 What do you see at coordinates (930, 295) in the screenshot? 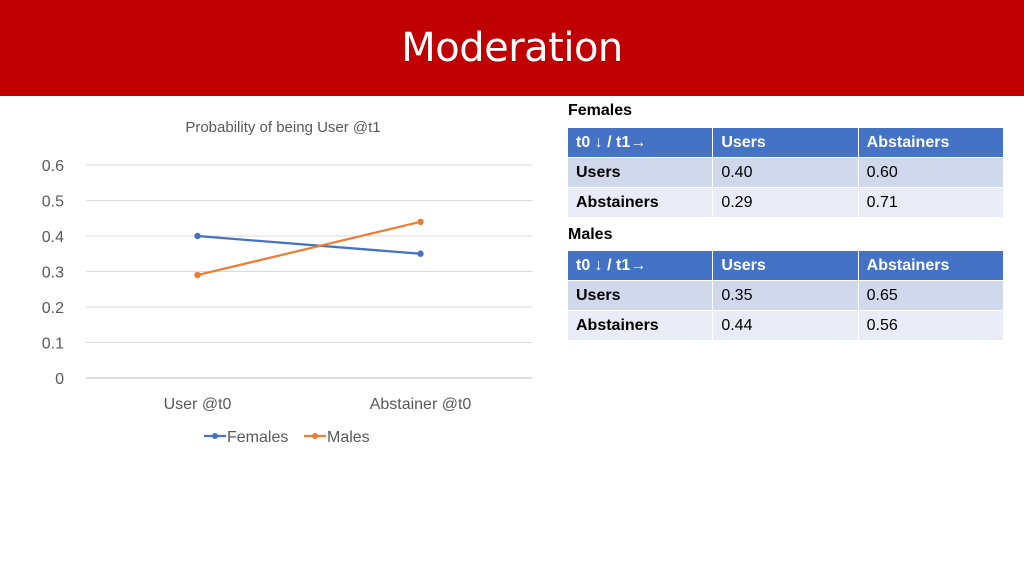
I see `table-cell: 0.65` at bounding box center [930, 295].